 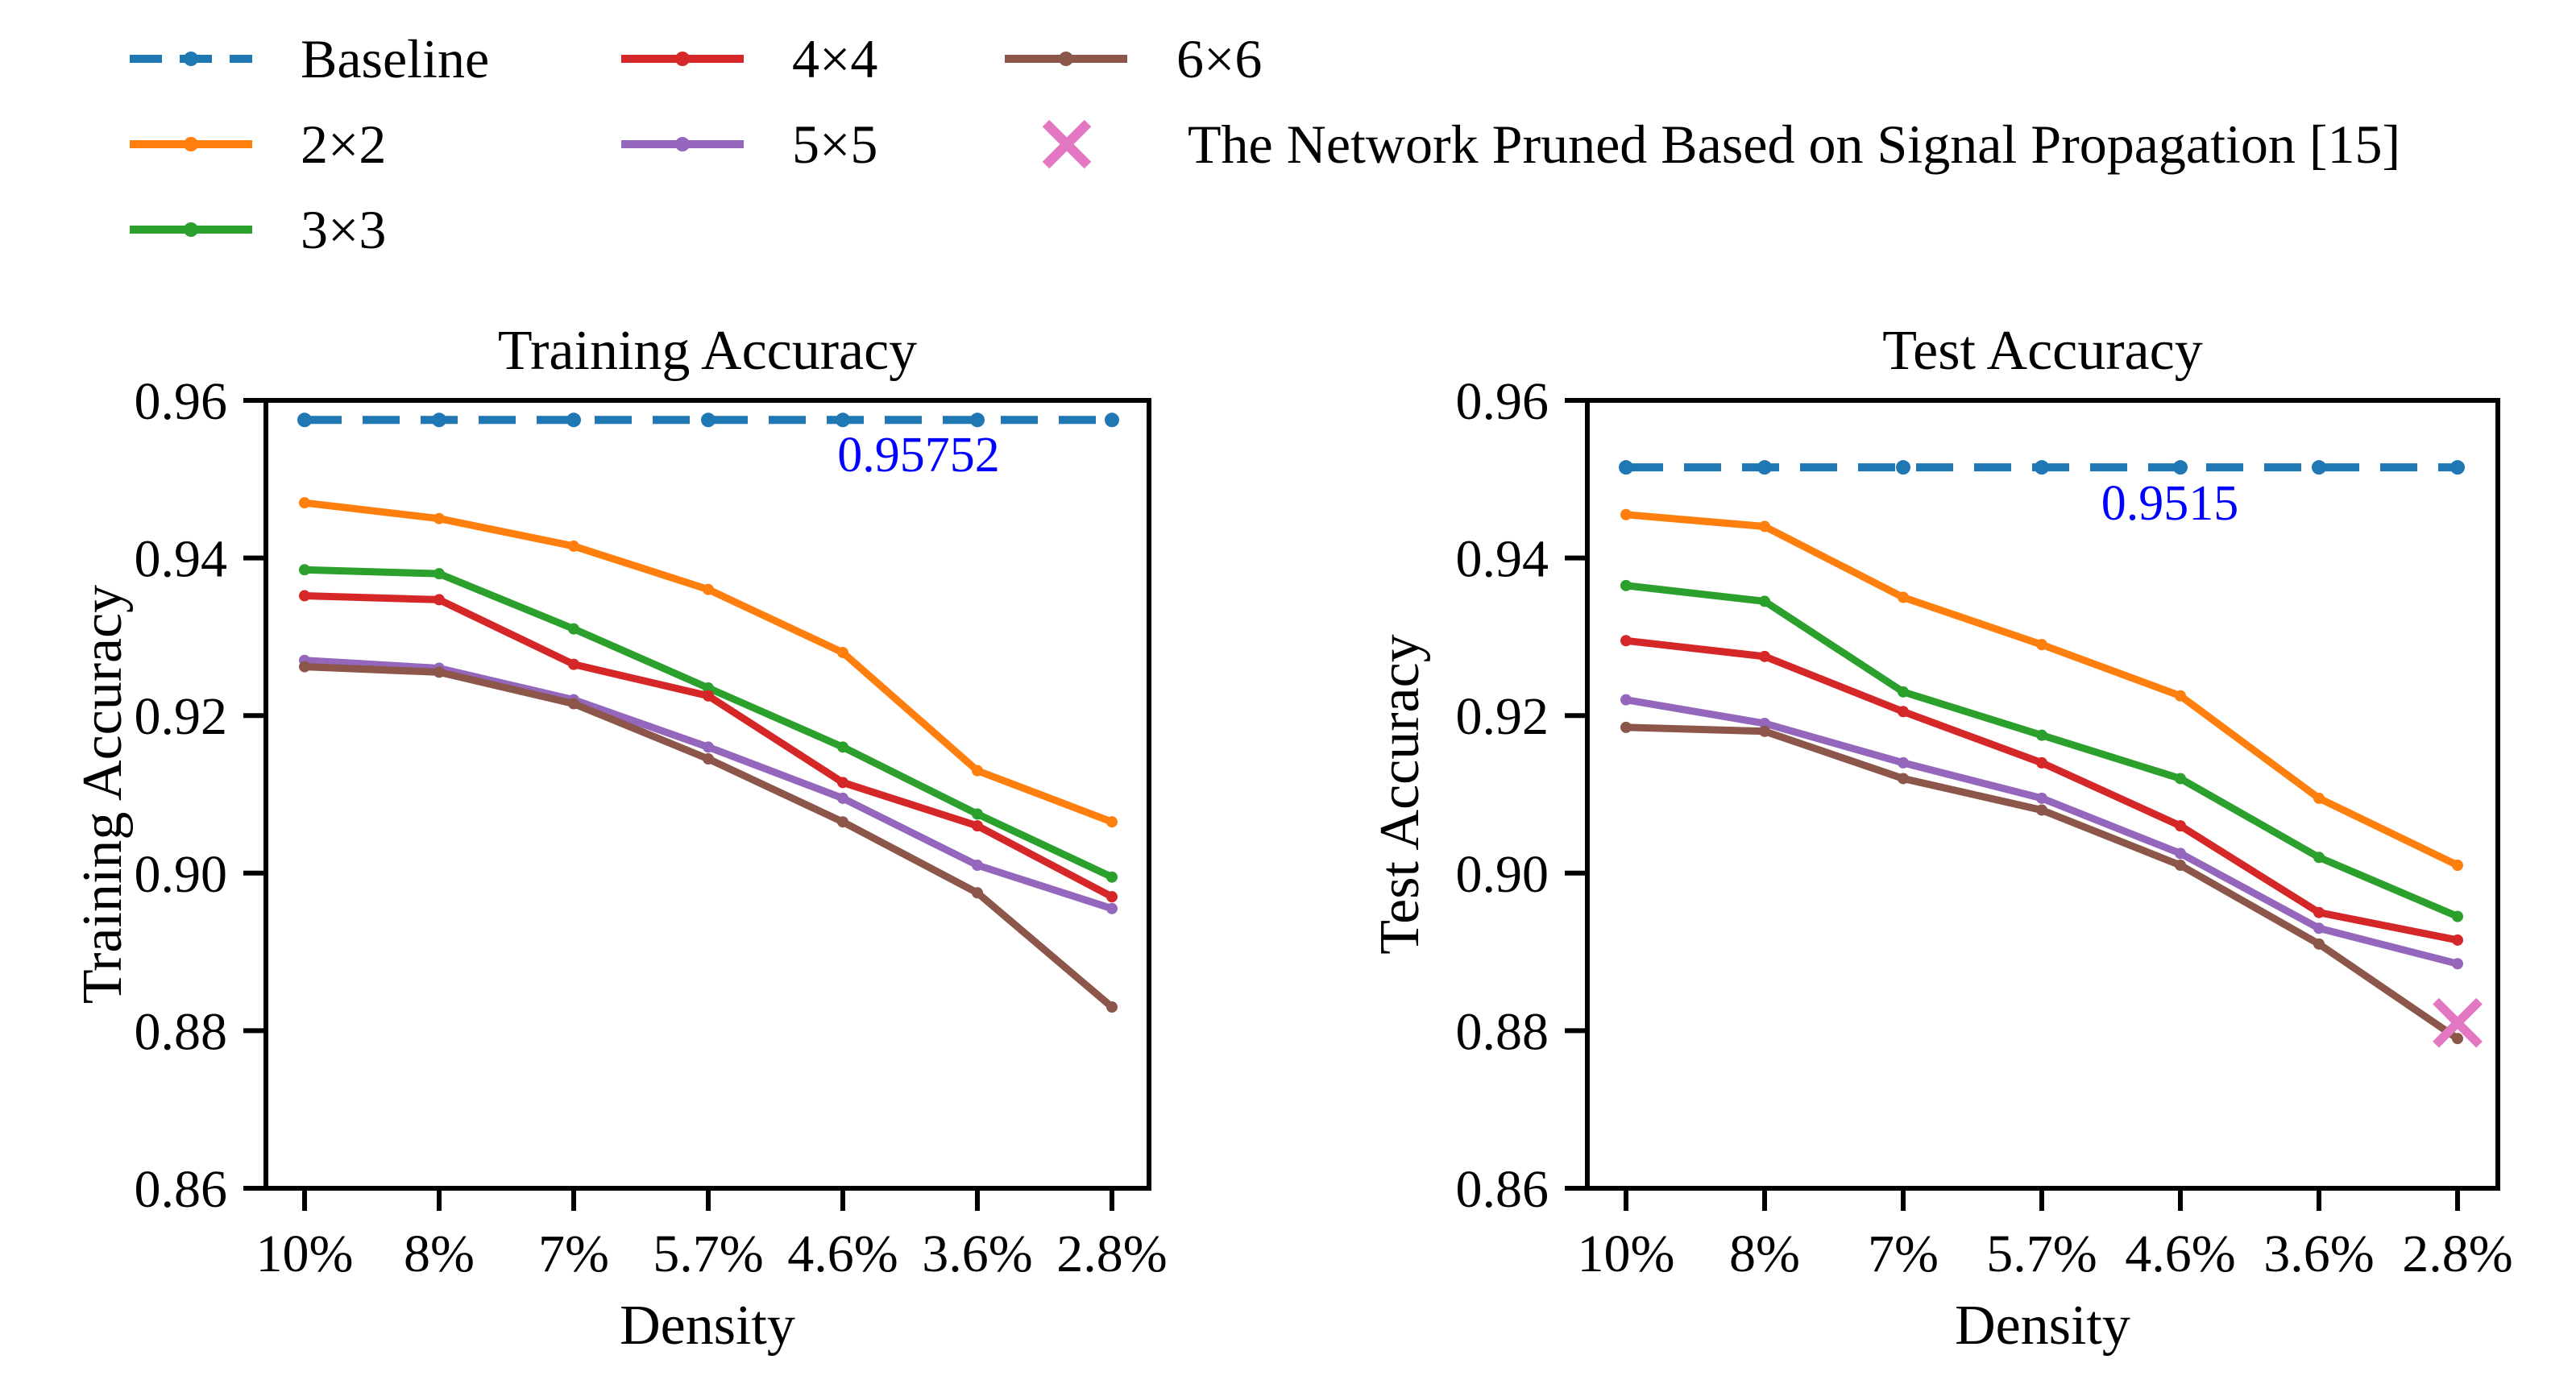 What do you see at coordinates (2041, 1254) in the screenshot?
I see `x-axis-tick-label: 5.7%` at bounding box center [2041, 1254].